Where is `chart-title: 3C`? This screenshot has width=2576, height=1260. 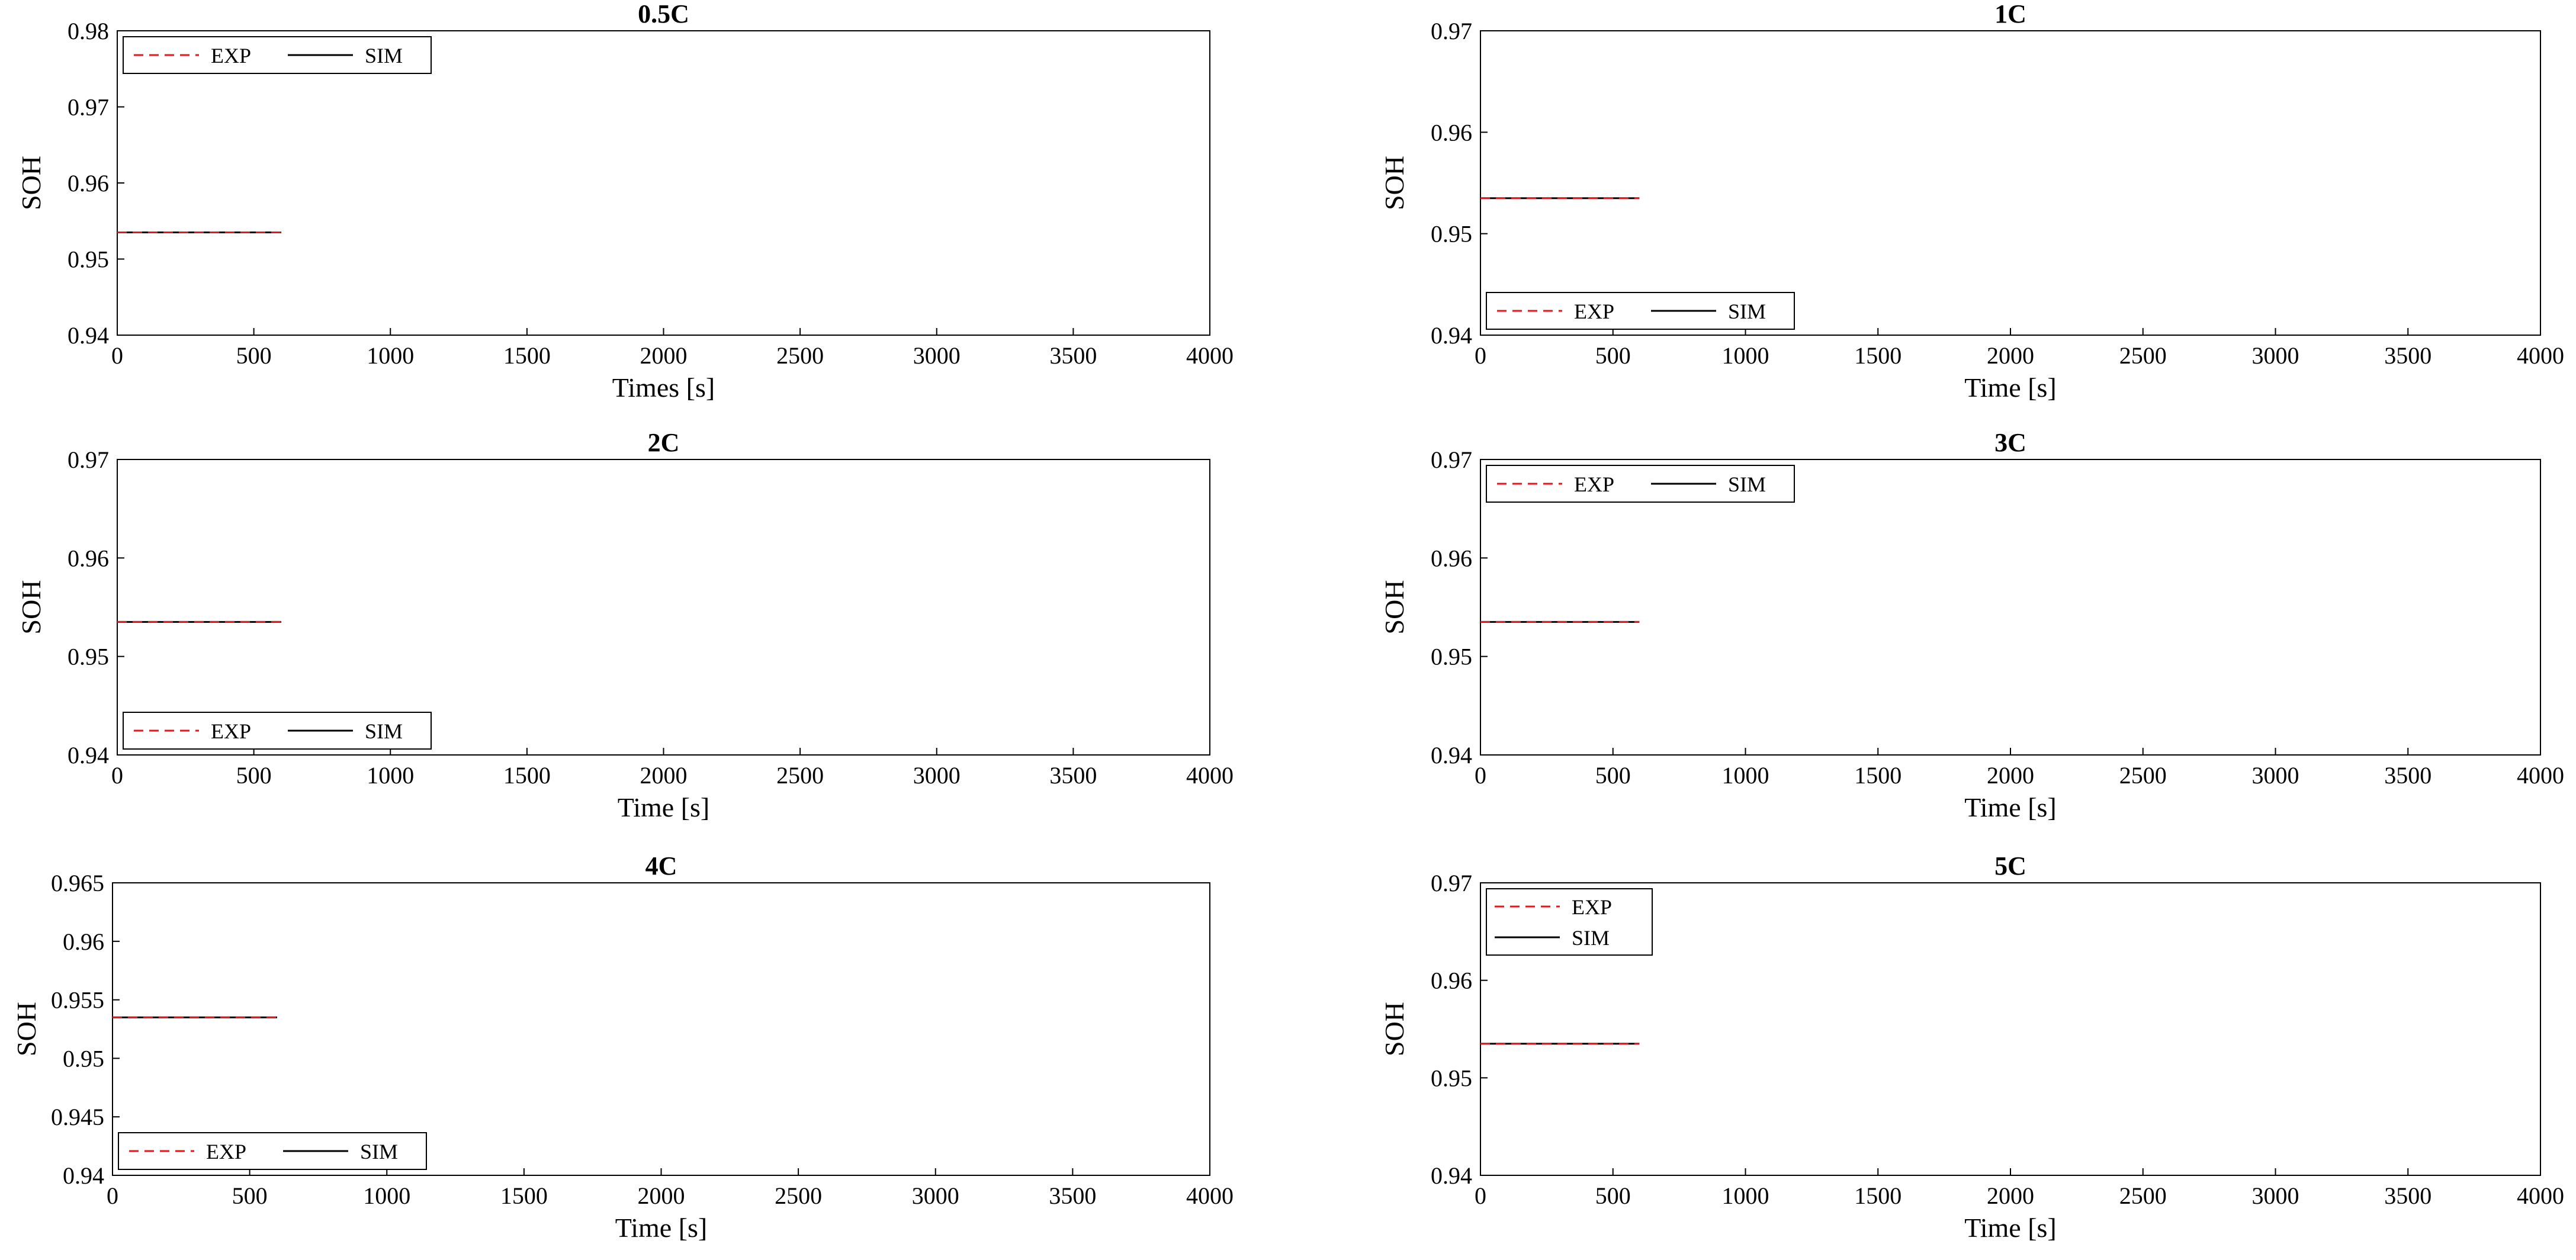
chart-title: 3C is located at coordinates (2010, 442).